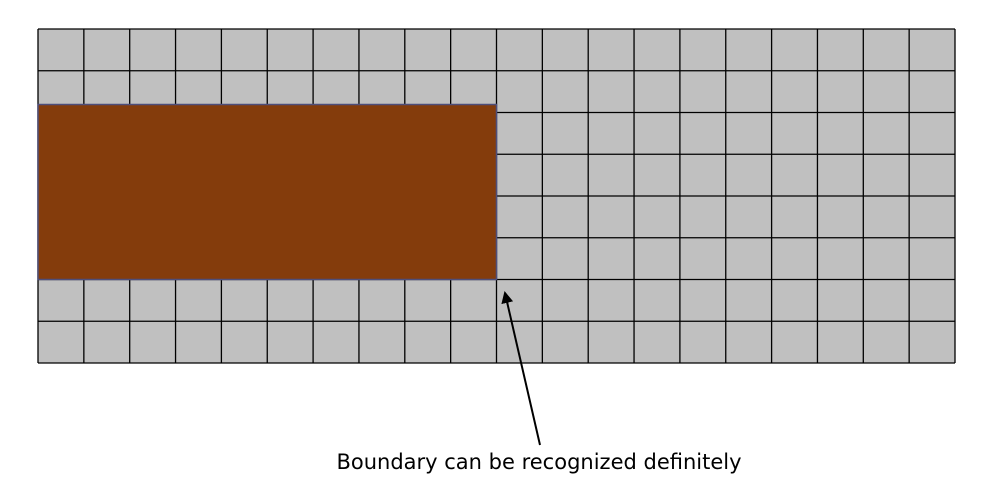  What do you see at coordinates (521, 368) in the screenshot?
I see `pointer-arrow` at bounding box center [521, 368].